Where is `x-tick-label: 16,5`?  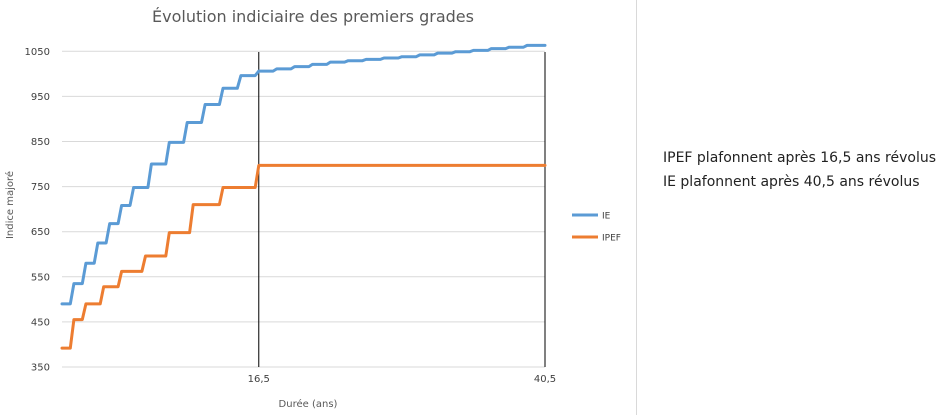
x-tick-label: 16,5 is located at coordinates (259, 379).